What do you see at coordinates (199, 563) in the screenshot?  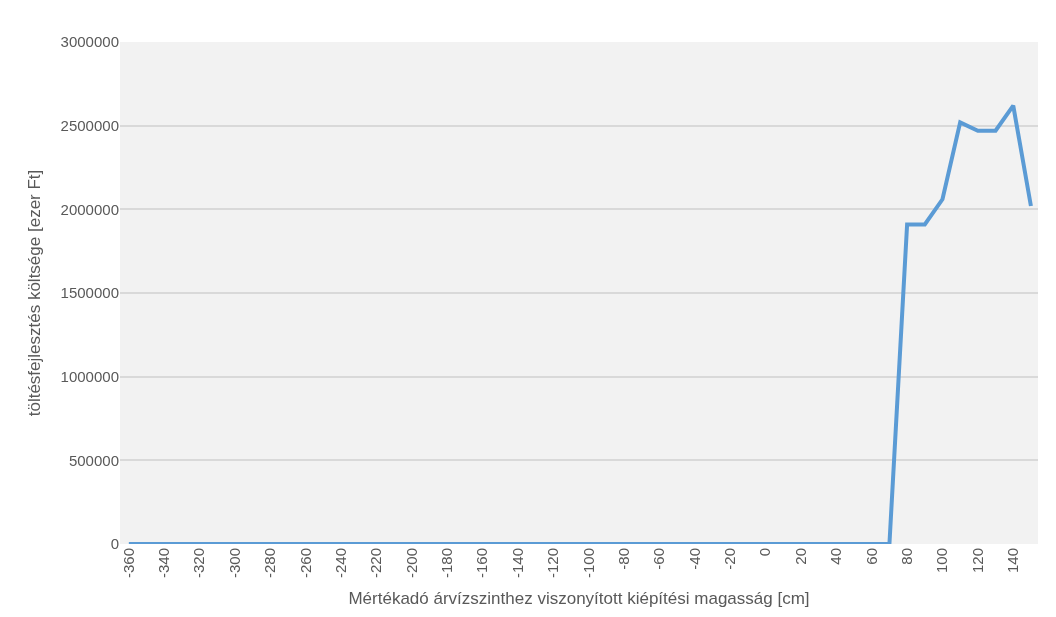 I see `x-tick-label: -320` at bounding box center [199, 563].